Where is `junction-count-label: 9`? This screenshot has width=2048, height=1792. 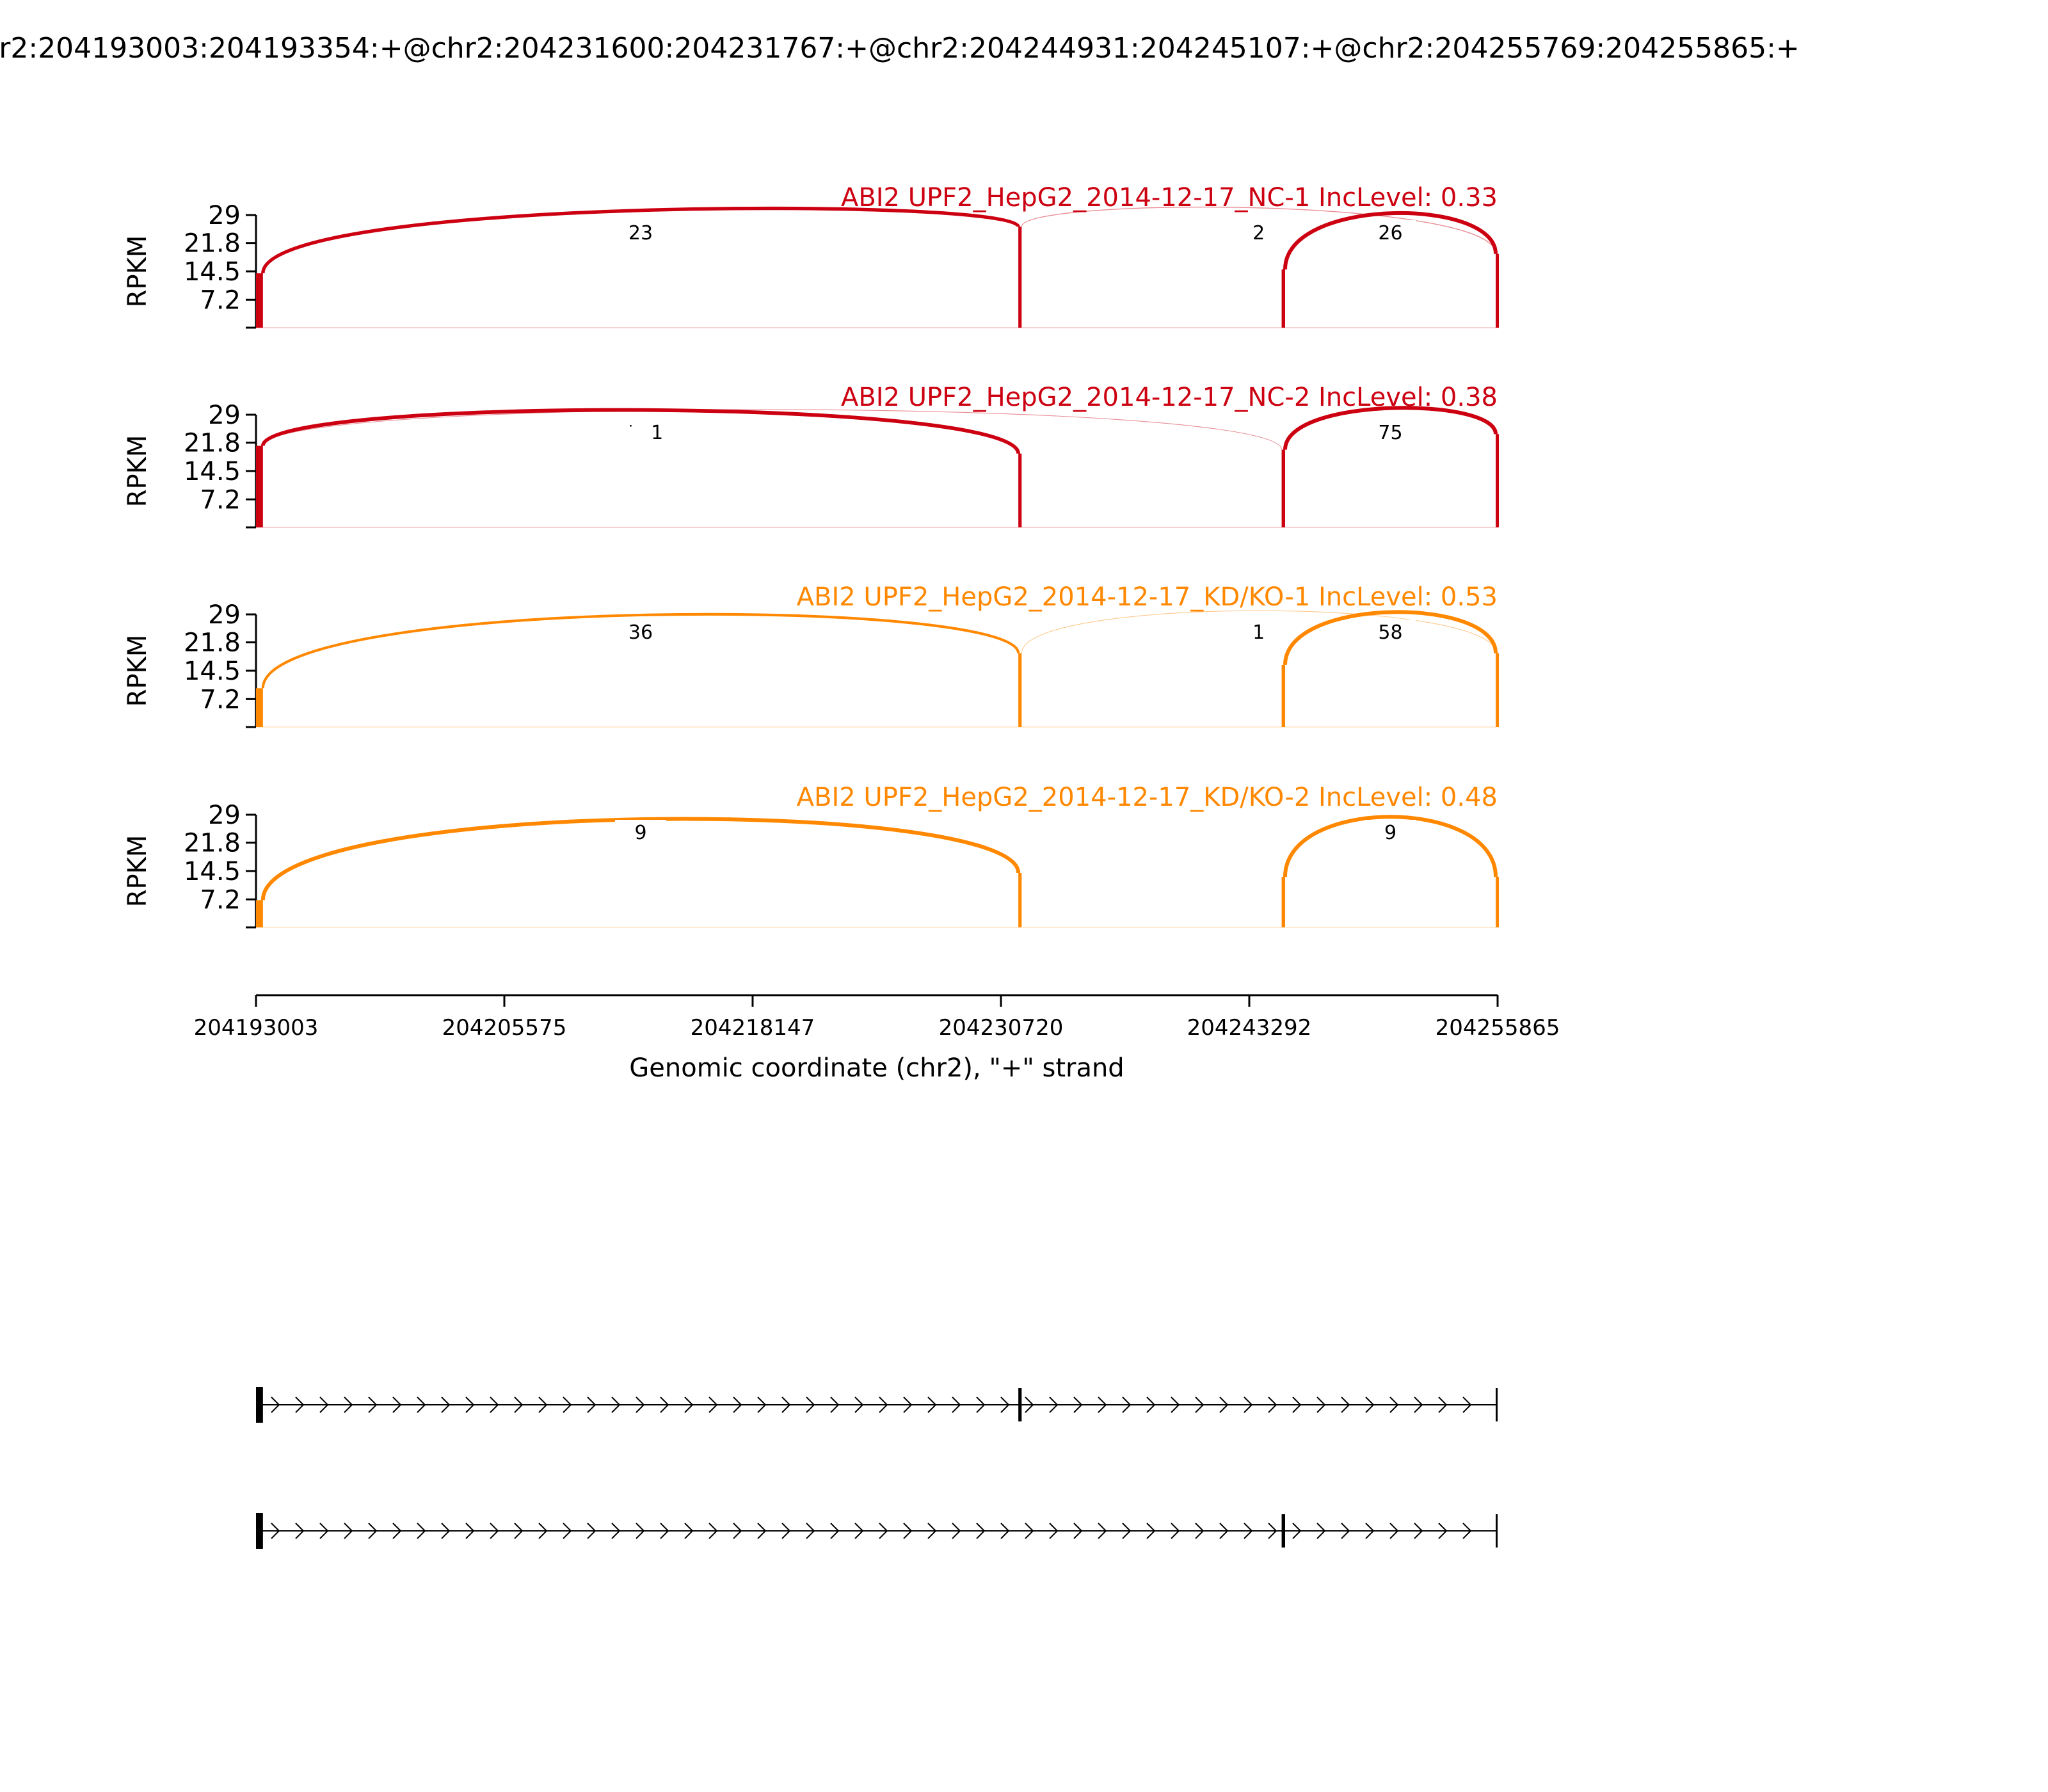 junction-count-label: 9 is located at coordinates (1390, 833).